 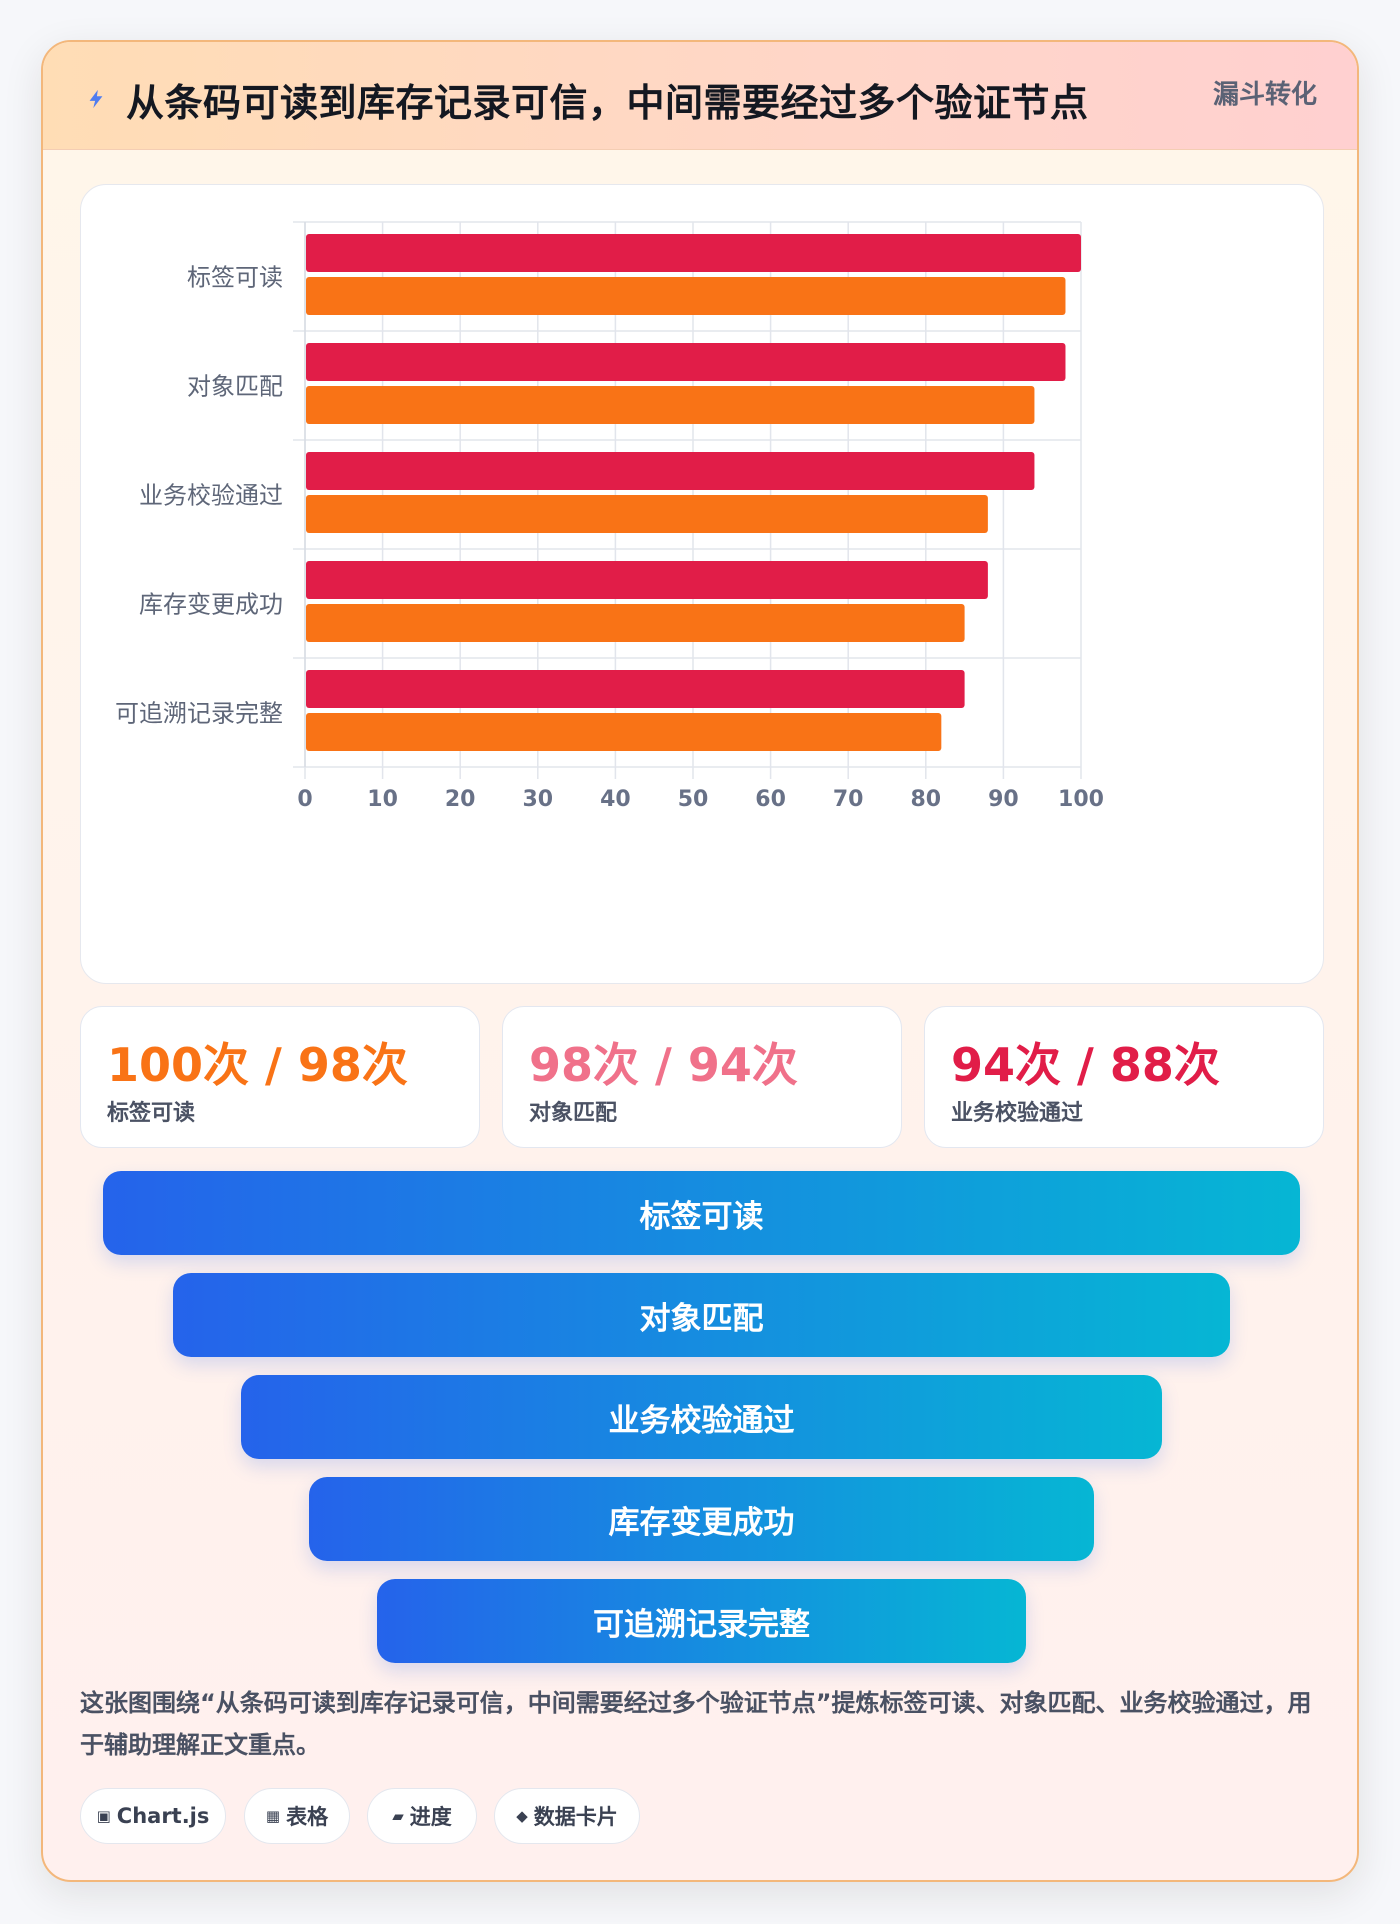 I want to click on x-tick-label: 30, so click(x=537, y=799).